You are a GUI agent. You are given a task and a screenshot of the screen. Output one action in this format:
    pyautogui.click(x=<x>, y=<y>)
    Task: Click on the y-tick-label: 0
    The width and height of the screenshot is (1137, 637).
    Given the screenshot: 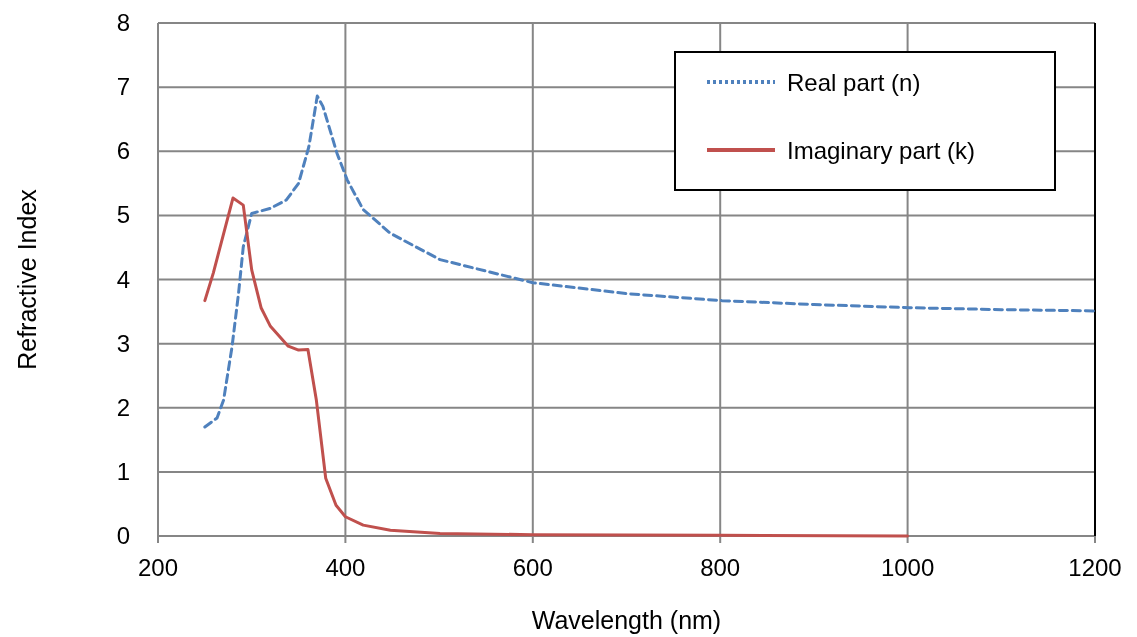 What is the action you would take?
    pyautogui.click(x=123, y=535)
    